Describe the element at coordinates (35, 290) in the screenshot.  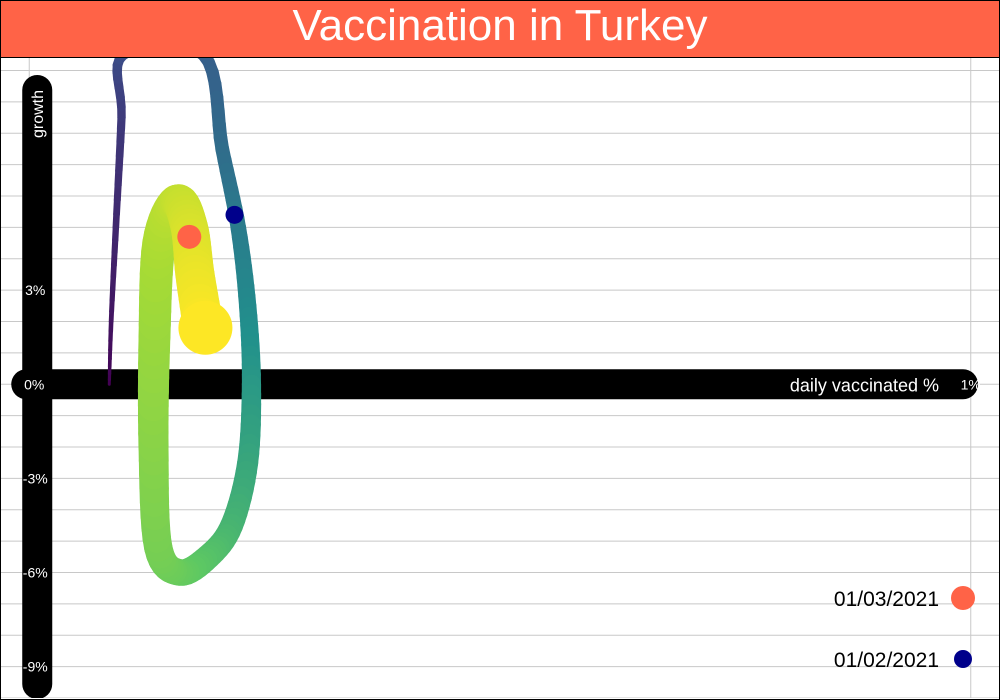
I see `y-tick-label: 3%` at that location.